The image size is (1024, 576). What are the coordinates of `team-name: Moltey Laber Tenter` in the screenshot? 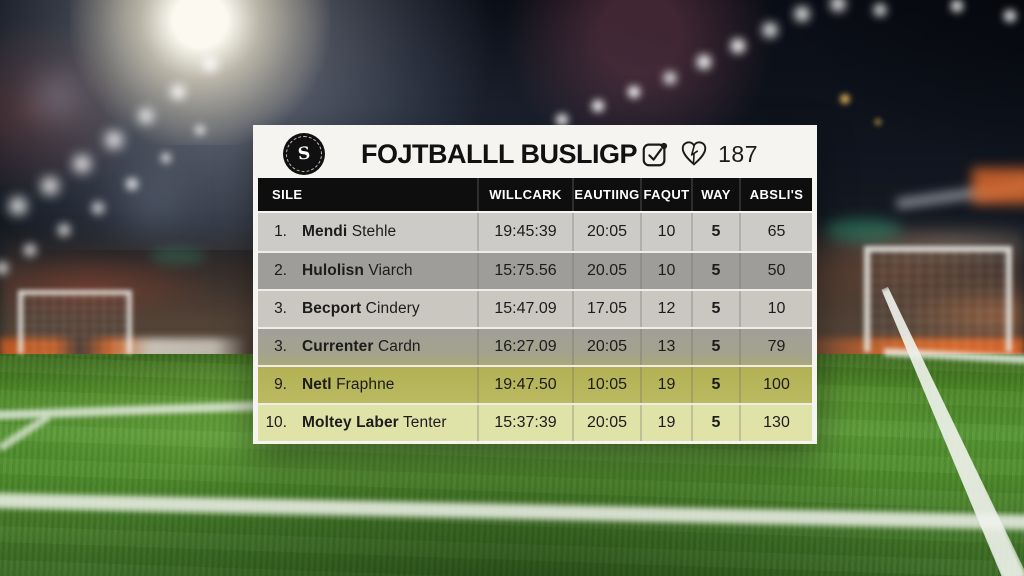 It's located at (374, 422).